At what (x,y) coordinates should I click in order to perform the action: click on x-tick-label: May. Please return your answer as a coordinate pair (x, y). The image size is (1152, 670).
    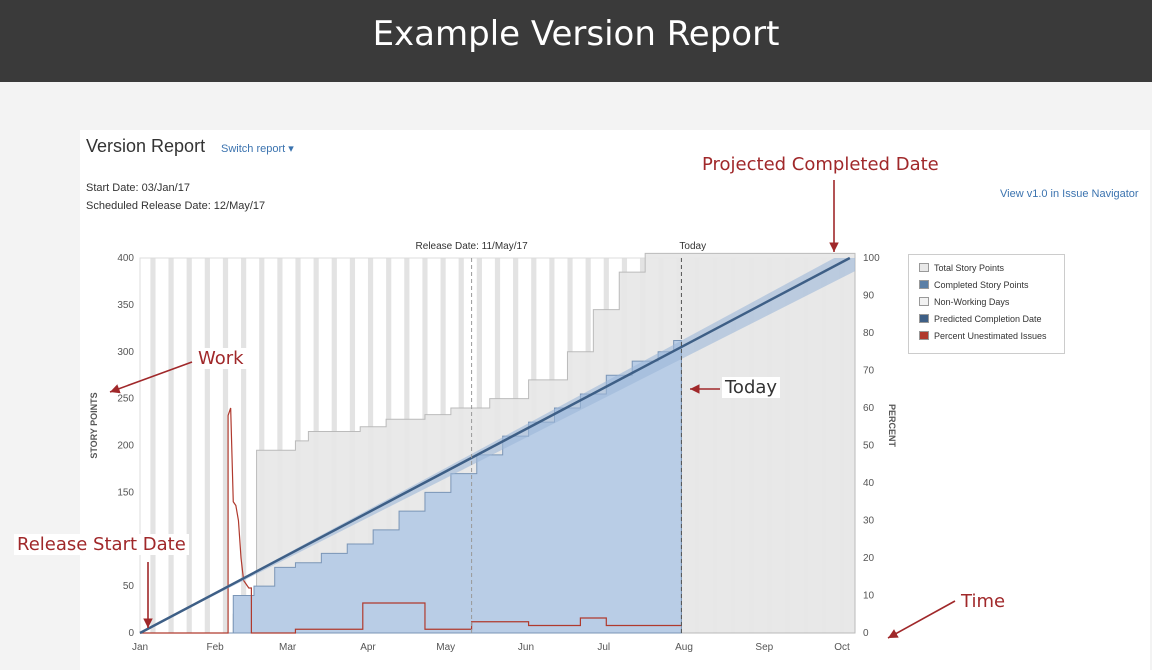
    Looking at the image, I should click on (445, 647).